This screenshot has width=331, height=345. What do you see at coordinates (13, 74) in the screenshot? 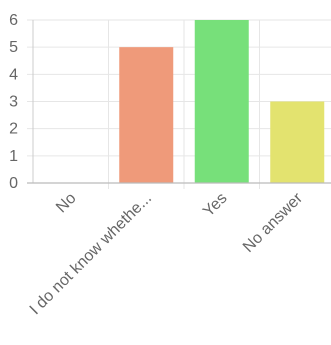
I see `y-tick-label-4: 4` at bounding box center [13, 74].